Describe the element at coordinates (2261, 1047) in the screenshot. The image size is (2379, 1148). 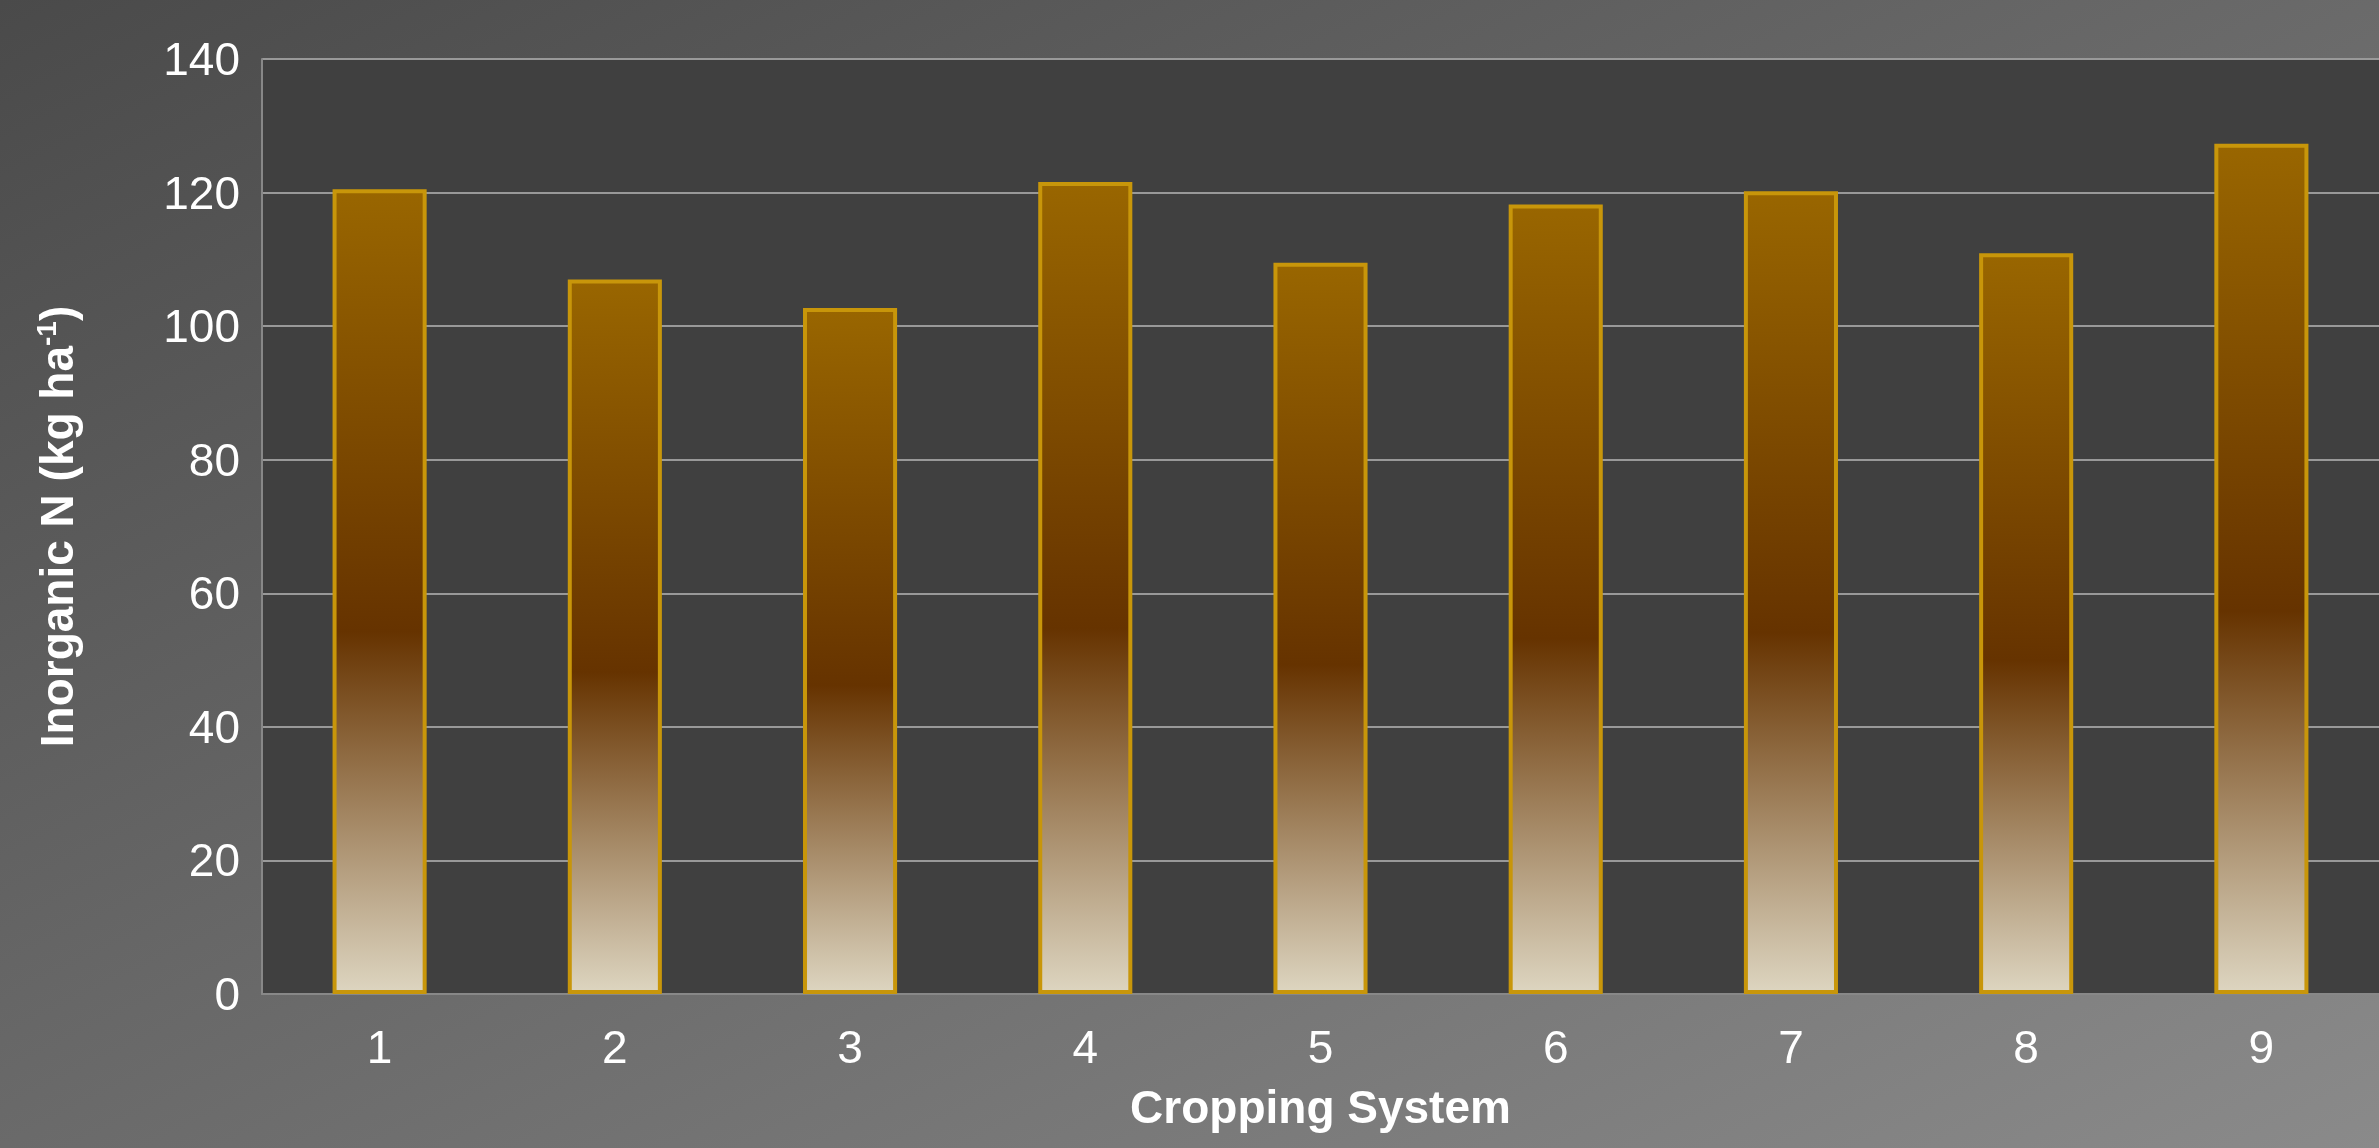
I see `x-tick-label: 9` at that location.